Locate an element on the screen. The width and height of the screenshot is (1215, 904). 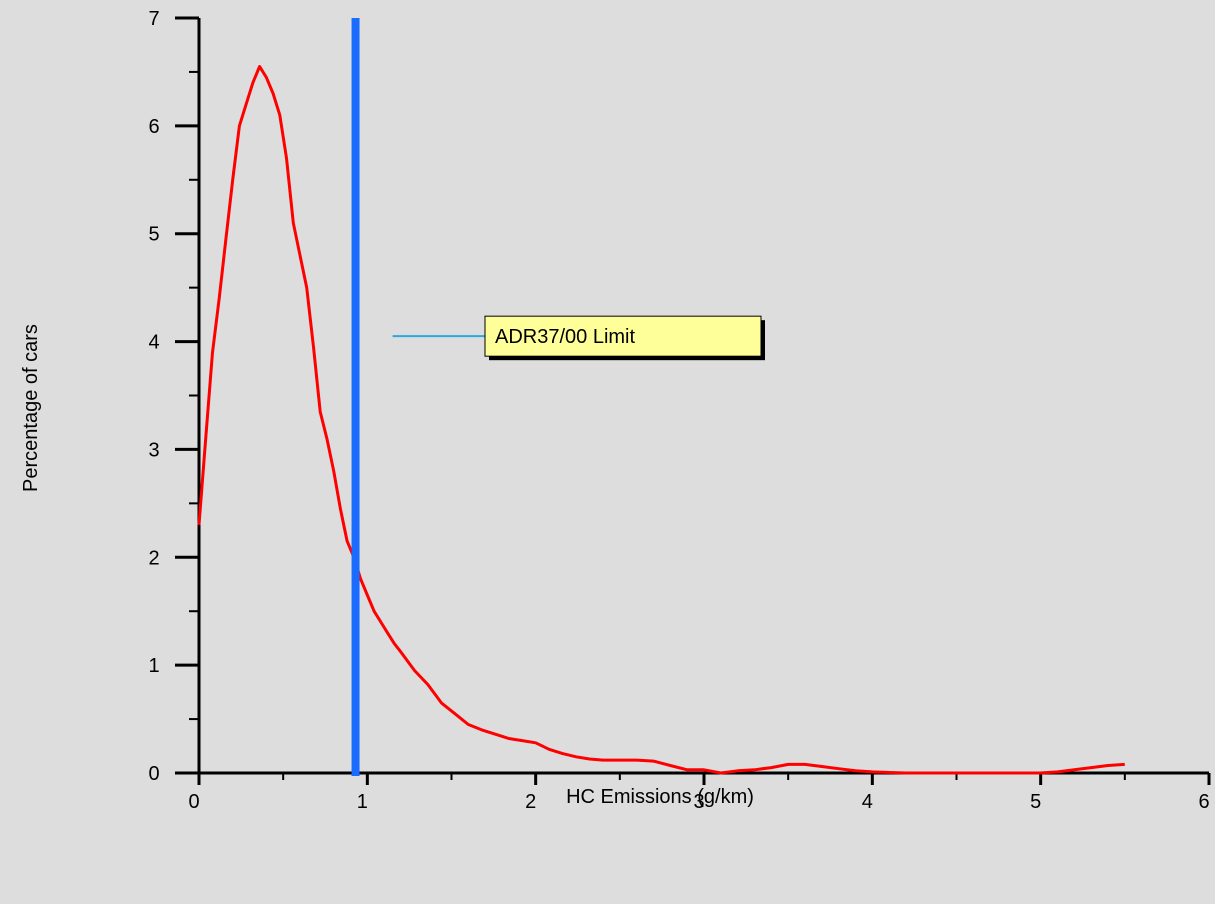
y-tick-label: 7 is located at coordinates (153, 19).